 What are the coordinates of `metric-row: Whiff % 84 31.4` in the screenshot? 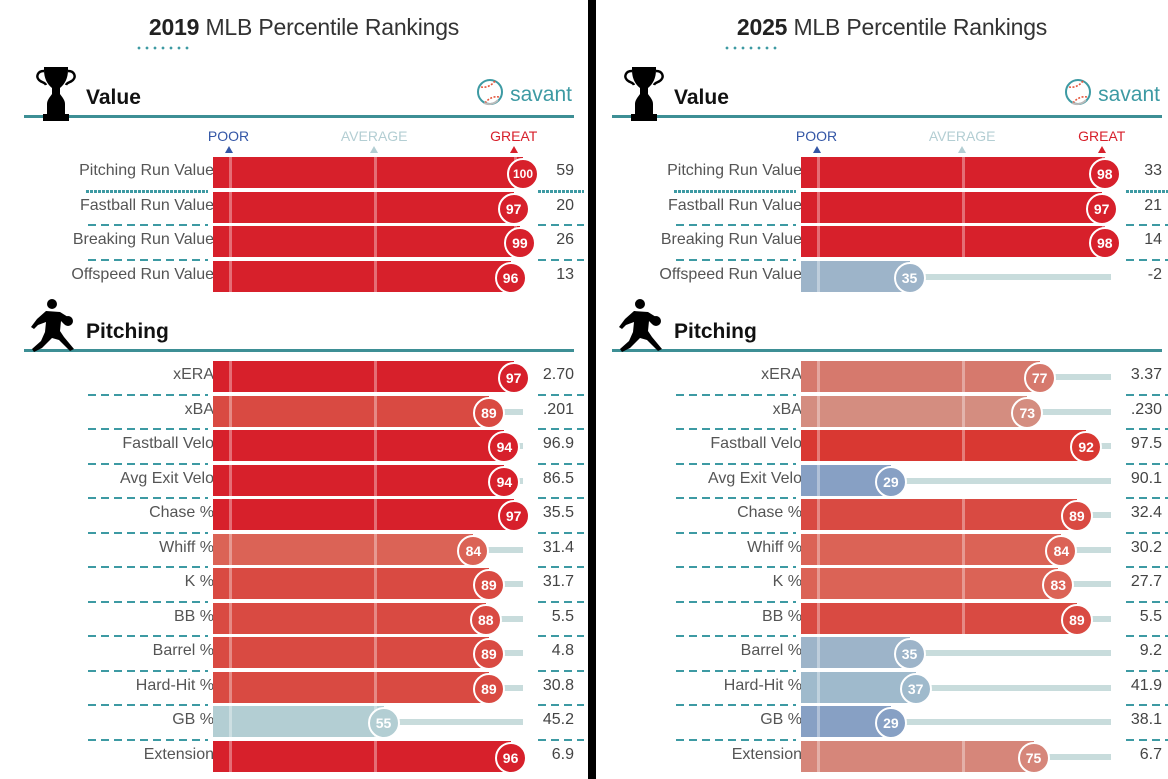 It's located at (304, 550).